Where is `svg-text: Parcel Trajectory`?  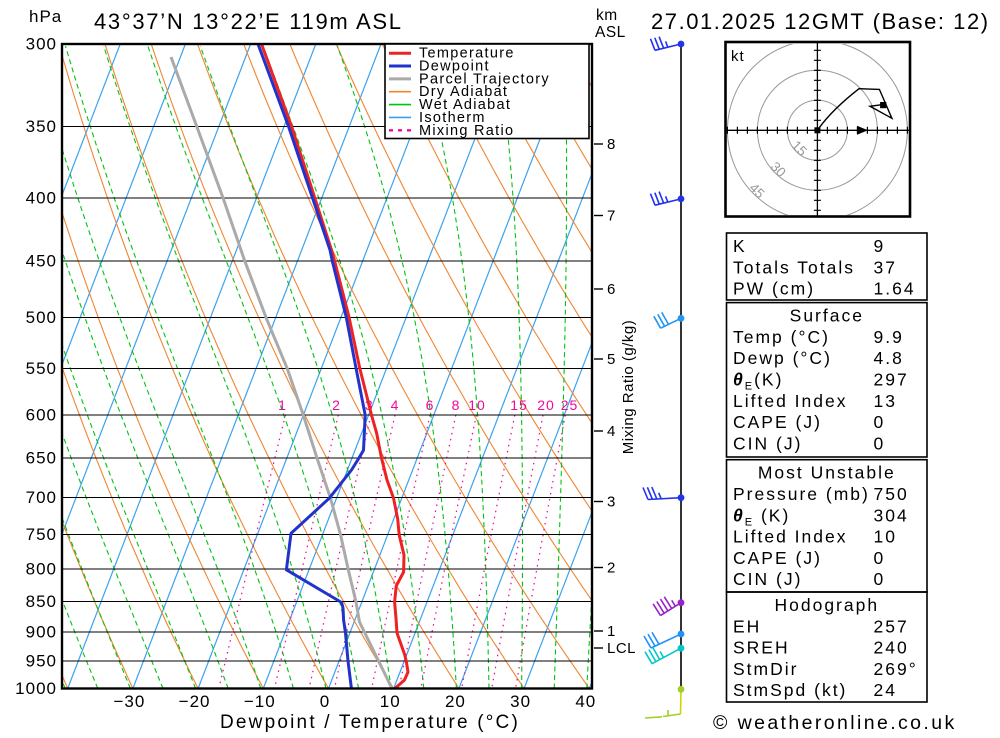 svg-text: Parcel Trajectory is located at coordinates (484, 79).